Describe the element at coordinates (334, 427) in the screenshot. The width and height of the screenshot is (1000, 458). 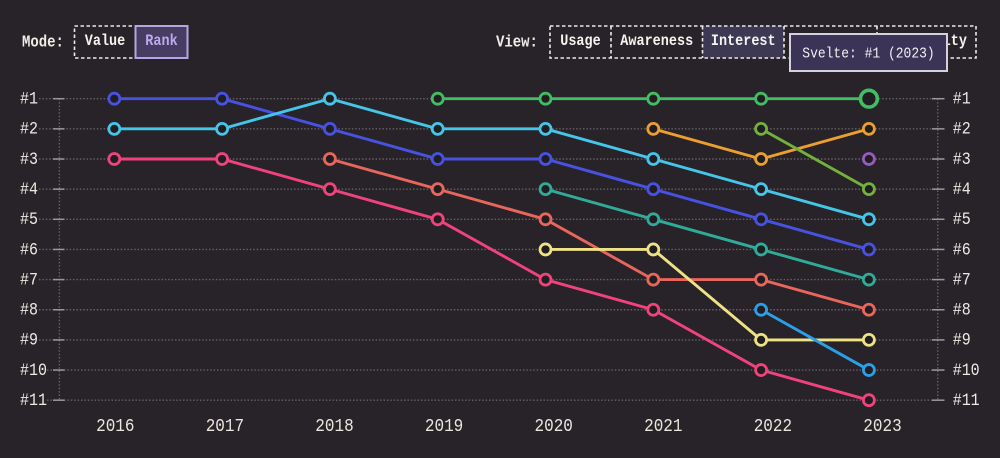
I see `svg-text: 2018` at that location.